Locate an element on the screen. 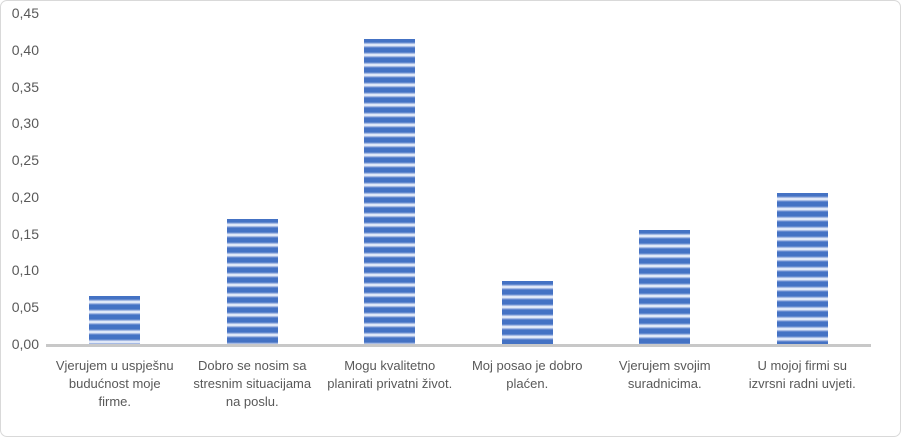  y-axis-tick-label: 0,10 is located at coordinates (25, 270).